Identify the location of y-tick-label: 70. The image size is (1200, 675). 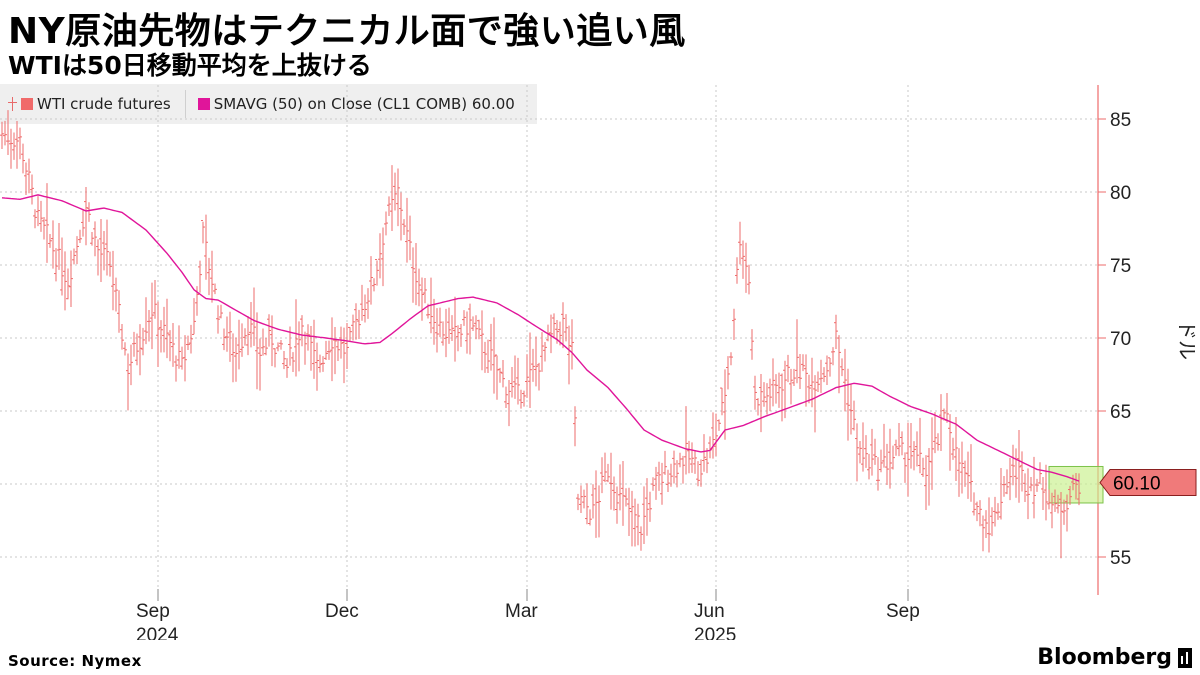
(1120, 339).